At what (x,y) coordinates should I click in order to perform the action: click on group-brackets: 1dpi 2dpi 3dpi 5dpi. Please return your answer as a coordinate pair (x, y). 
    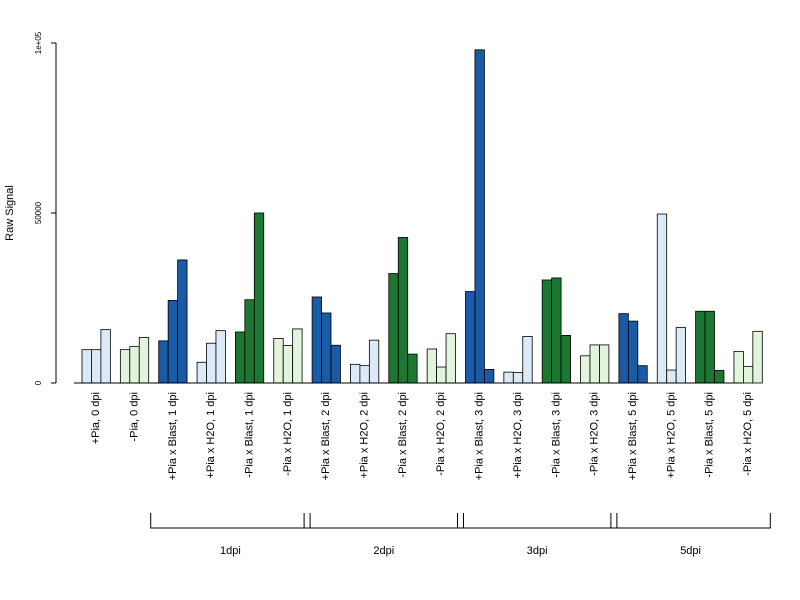
    Looking at the image, I should click on (460, 535).